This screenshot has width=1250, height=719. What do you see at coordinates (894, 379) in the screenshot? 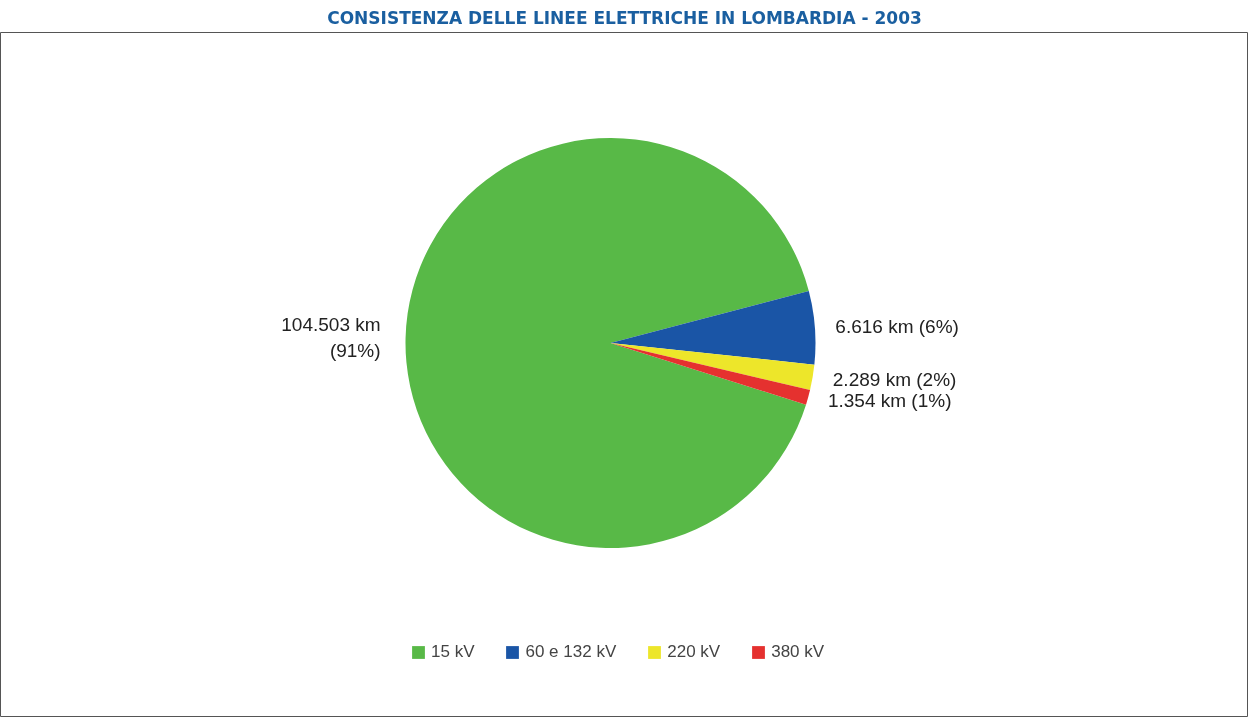
I see `data-label: 2.289 km (2%)` at bounding box center [894, 379].